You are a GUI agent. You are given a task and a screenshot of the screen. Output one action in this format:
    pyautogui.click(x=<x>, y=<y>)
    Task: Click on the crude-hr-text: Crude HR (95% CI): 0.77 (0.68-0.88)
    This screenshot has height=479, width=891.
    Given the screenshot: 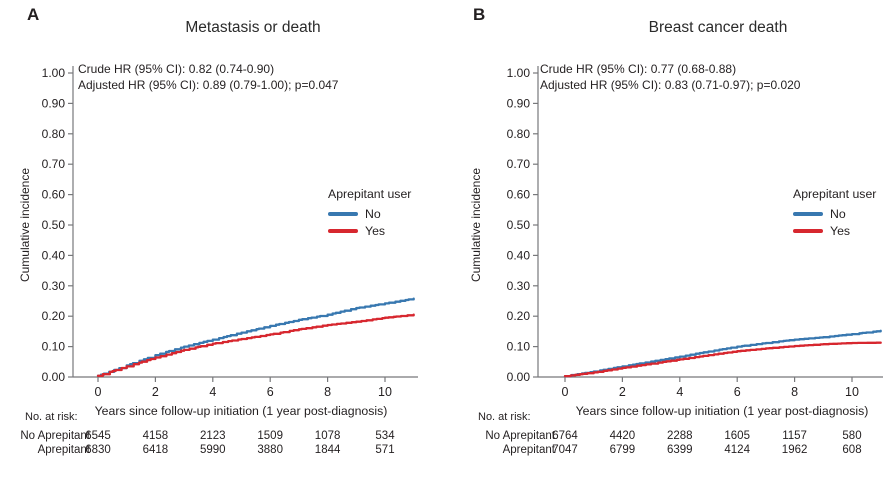 What is the action you would take?
    pyautogui.click(x=638, y=69)
    